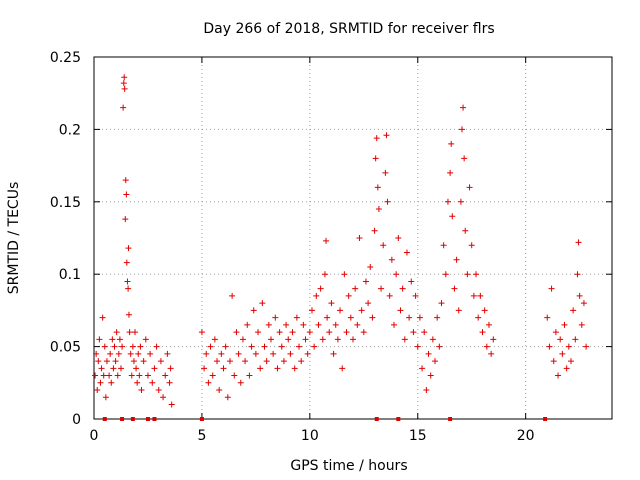 The width and height of the screenshot is (640, 480). What do you see at coordinates (65, 203) in the screenshot?
I see `y-tick-label: 0.15` at bounding box center [65, 203].